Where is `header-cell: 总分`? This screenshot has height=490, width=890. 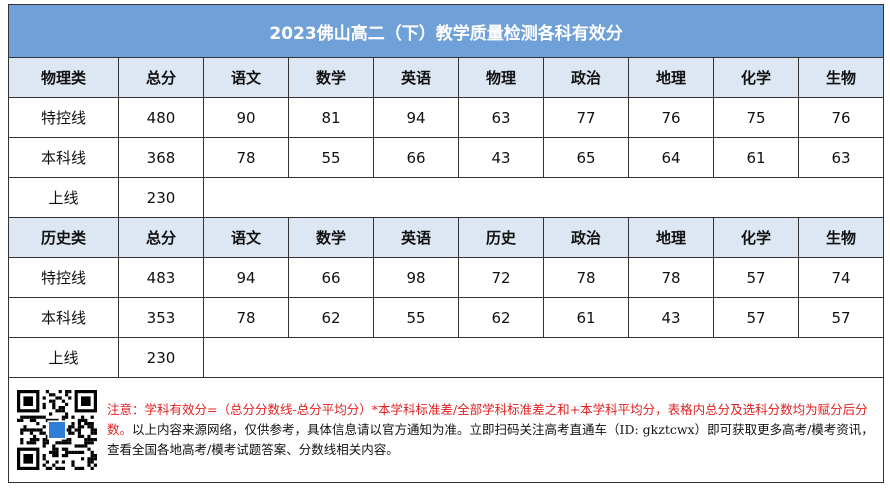
header-cell: 总分 is located at coordinates (161, 237).